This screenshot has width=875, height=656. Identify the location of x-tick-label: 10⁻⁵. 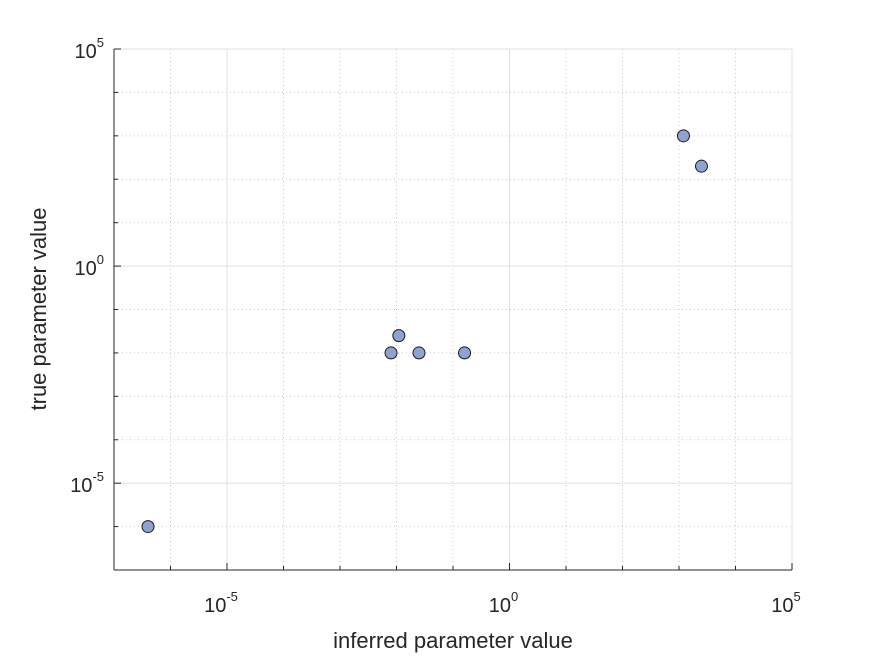
(221, 603).